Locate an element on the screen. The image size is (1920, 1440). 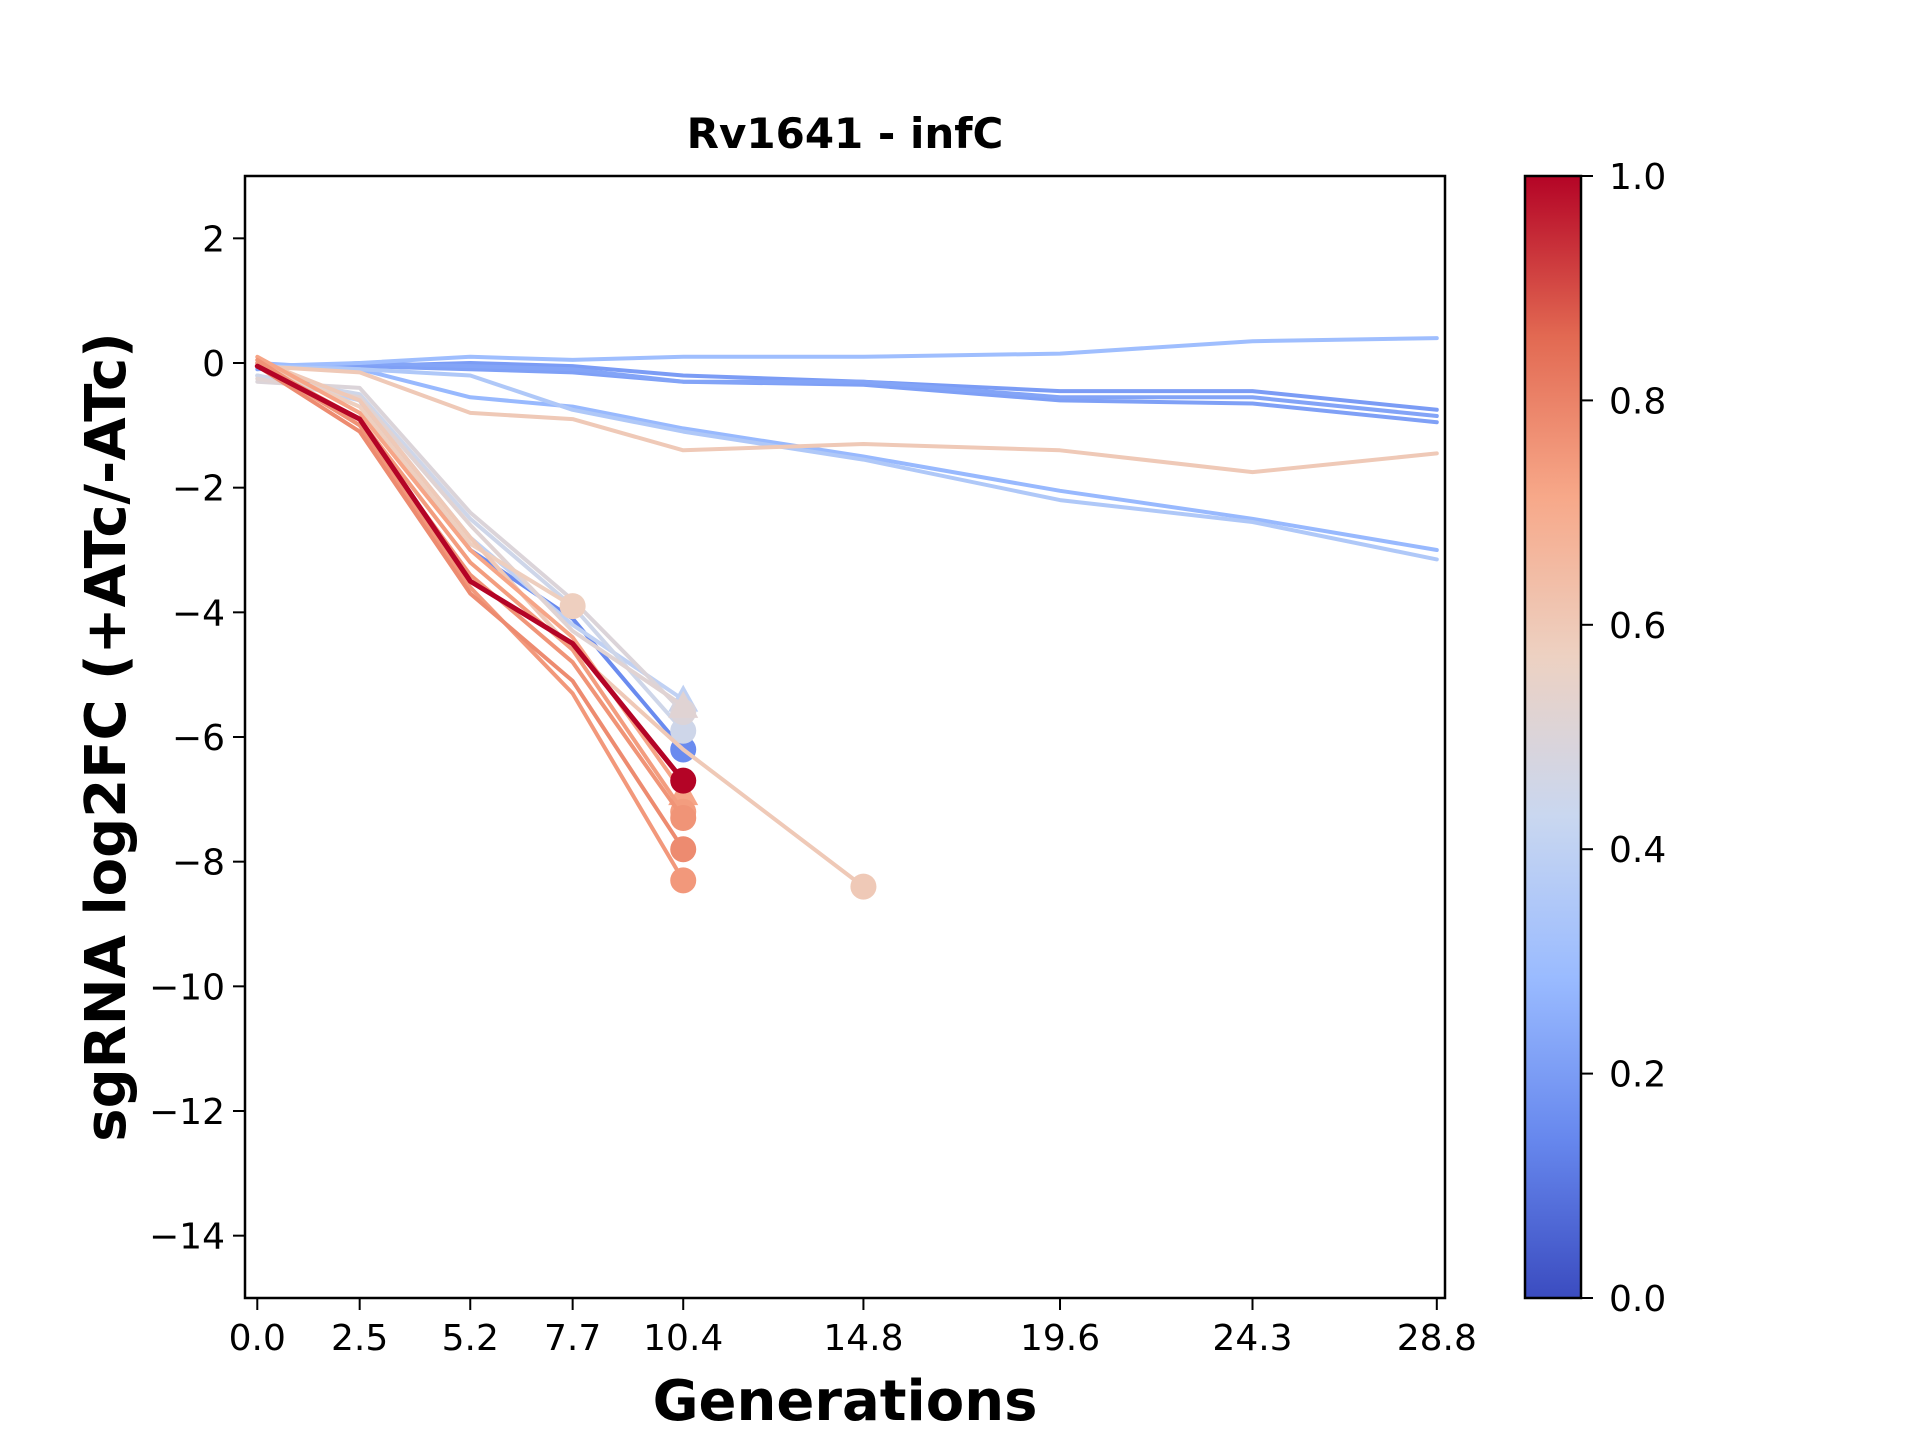
y-tick-label: −2 is located at coordinates (198, 489).